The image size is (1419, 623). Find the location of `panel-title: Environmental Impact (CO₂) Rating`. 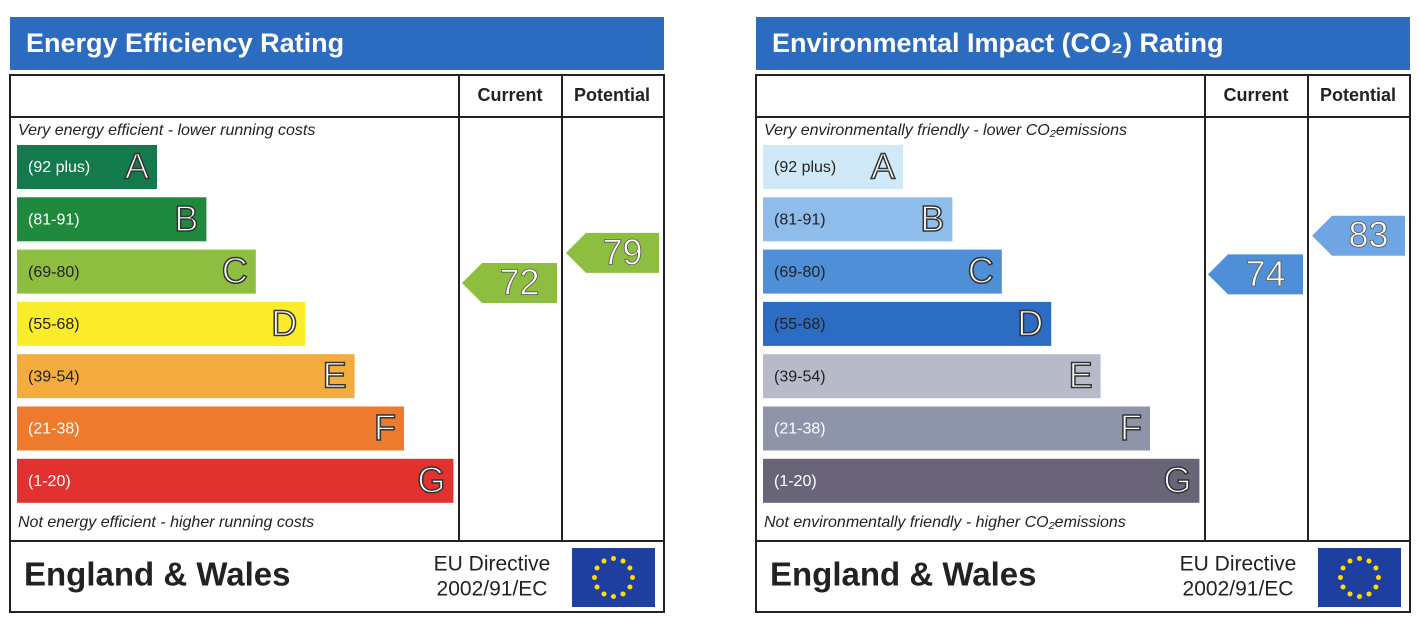

panel-title: Environmental Impact (CO₂) Rating is located at coordinates (998, 43).